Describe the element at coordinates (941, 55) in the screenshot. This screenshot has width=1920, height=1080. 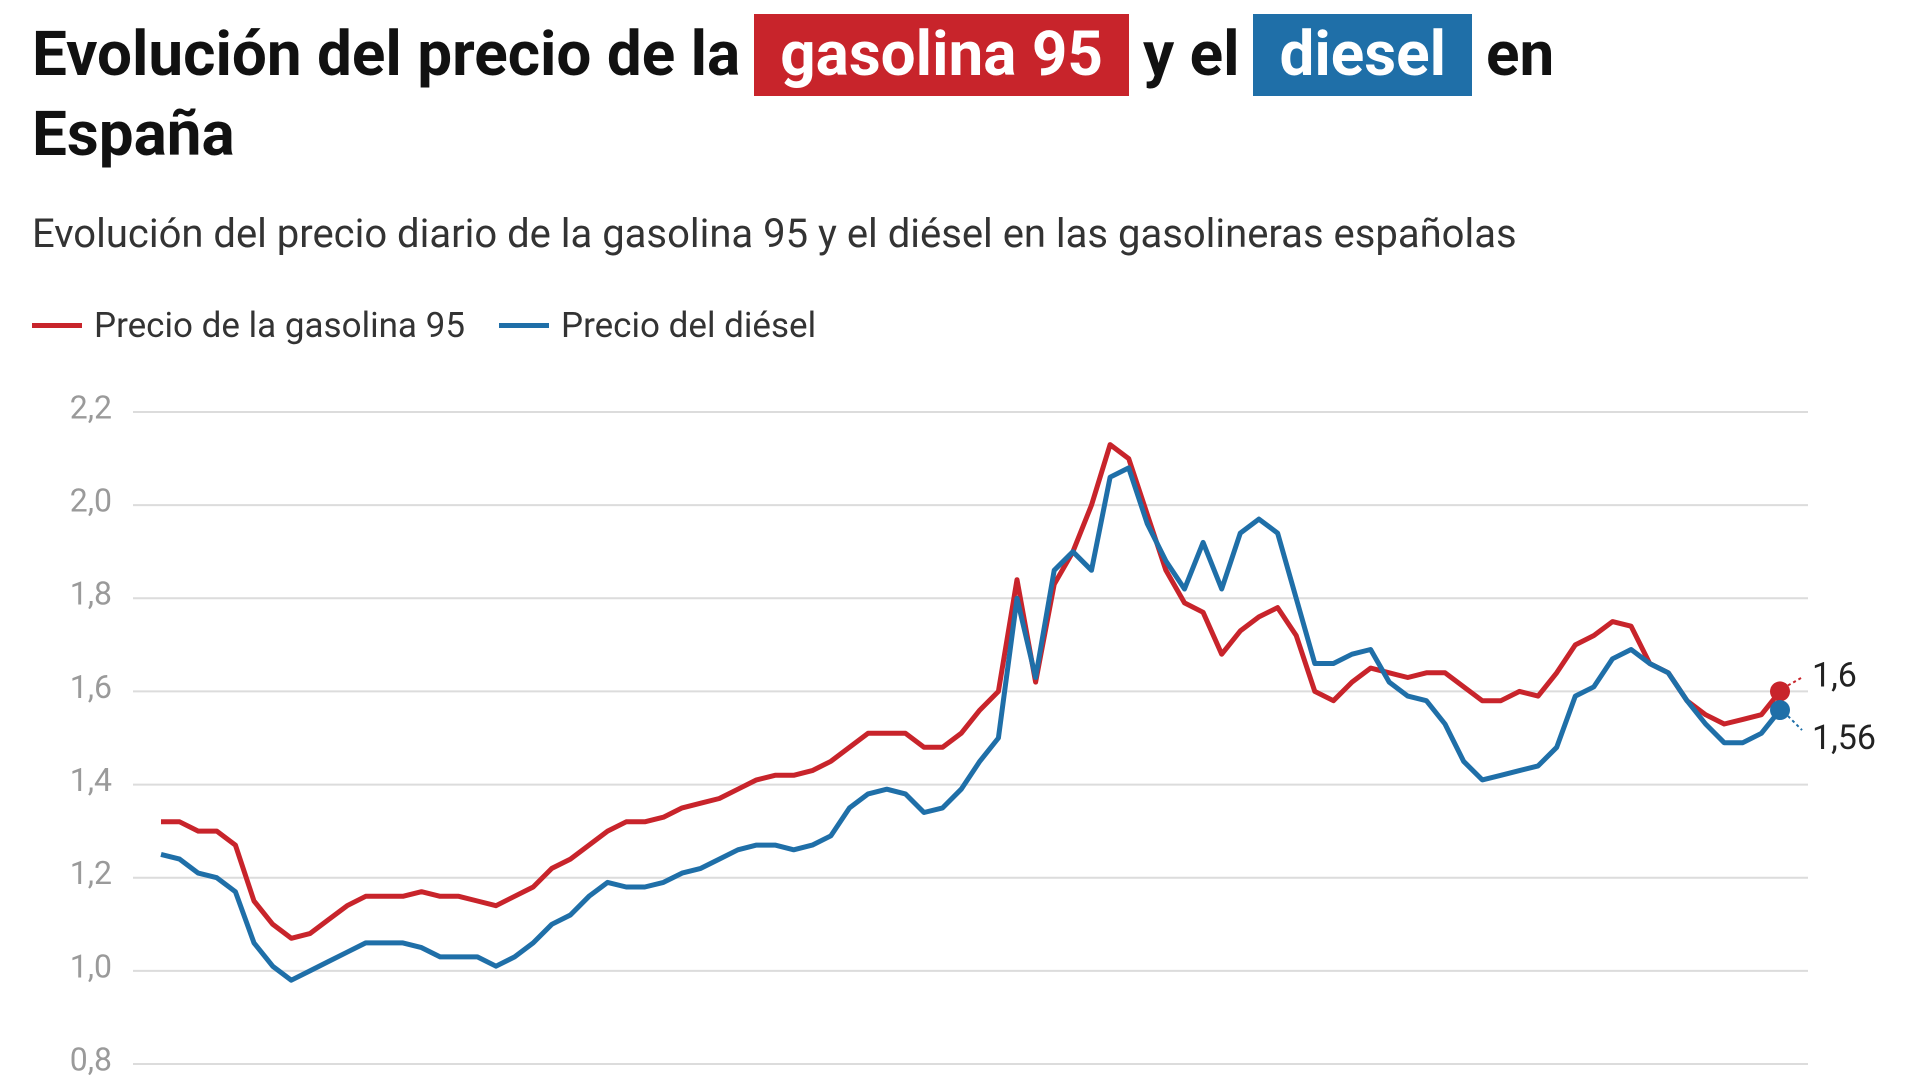
I see `title-highlight: gasolina 95` at that location.